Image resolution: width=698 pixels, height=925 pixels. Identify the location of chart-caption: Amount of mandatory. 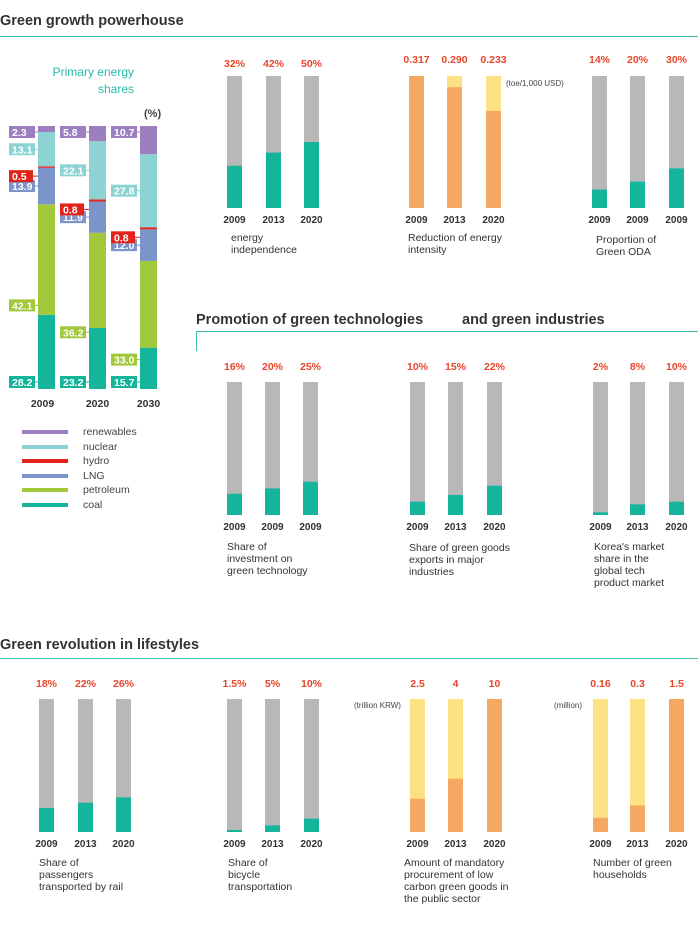
(454, 863).